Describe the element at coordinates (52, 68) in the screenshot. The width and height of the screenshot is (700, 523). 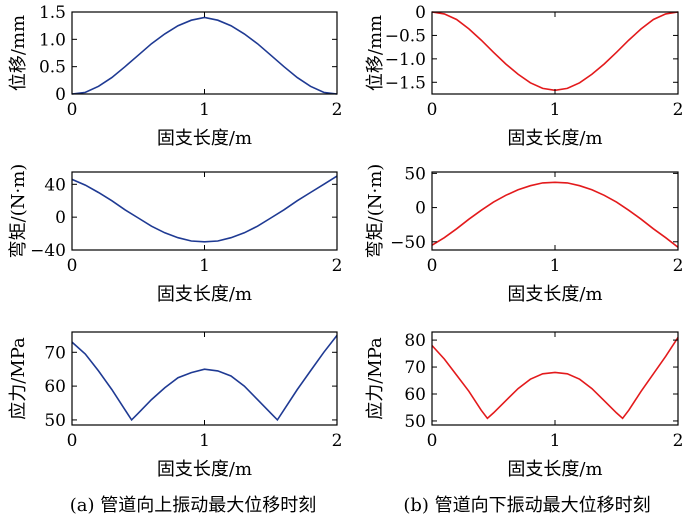
I see `y-tick-label: 0.5` at that location.